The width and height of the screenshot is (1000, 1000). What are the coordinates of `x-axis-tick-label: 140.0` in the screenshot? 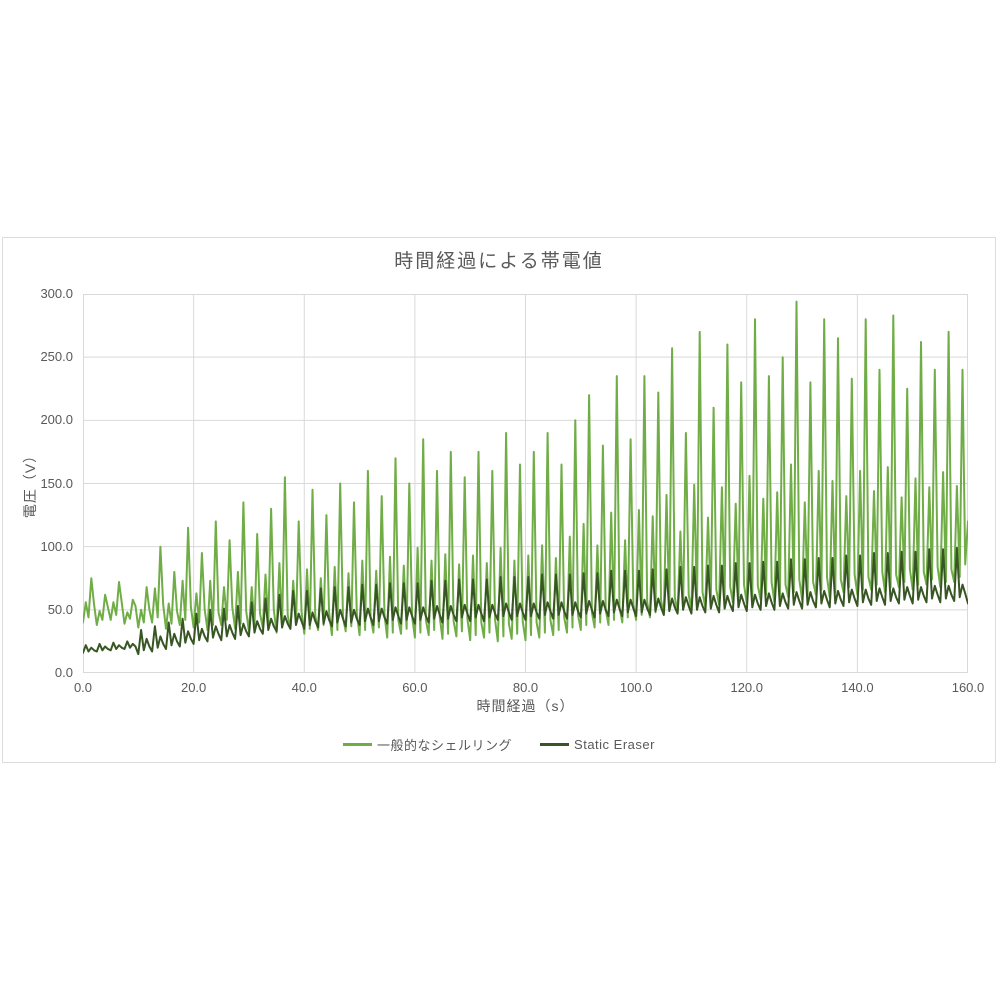 It's located at (857, 687).